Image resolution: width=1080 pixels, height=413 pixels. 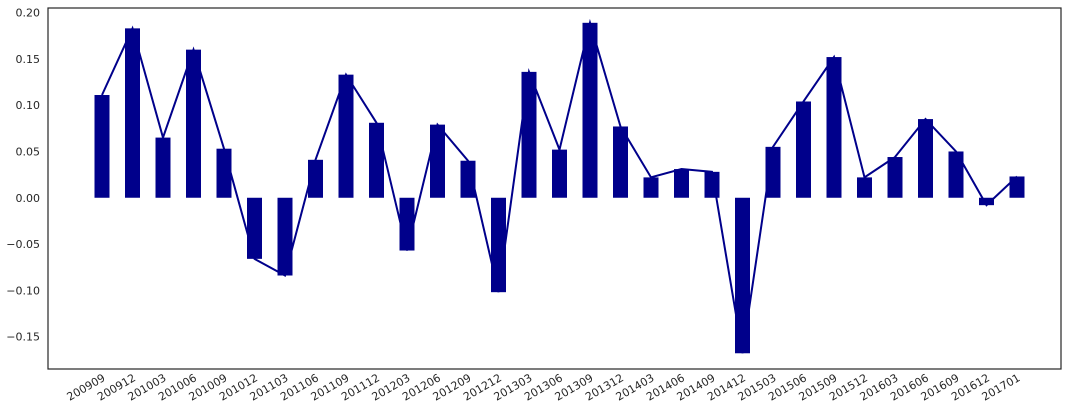 What do you see at coordinates (28, 105) in the screenshot?
I see `y-tick-label: 0.10` at bounding box center [28, 105].